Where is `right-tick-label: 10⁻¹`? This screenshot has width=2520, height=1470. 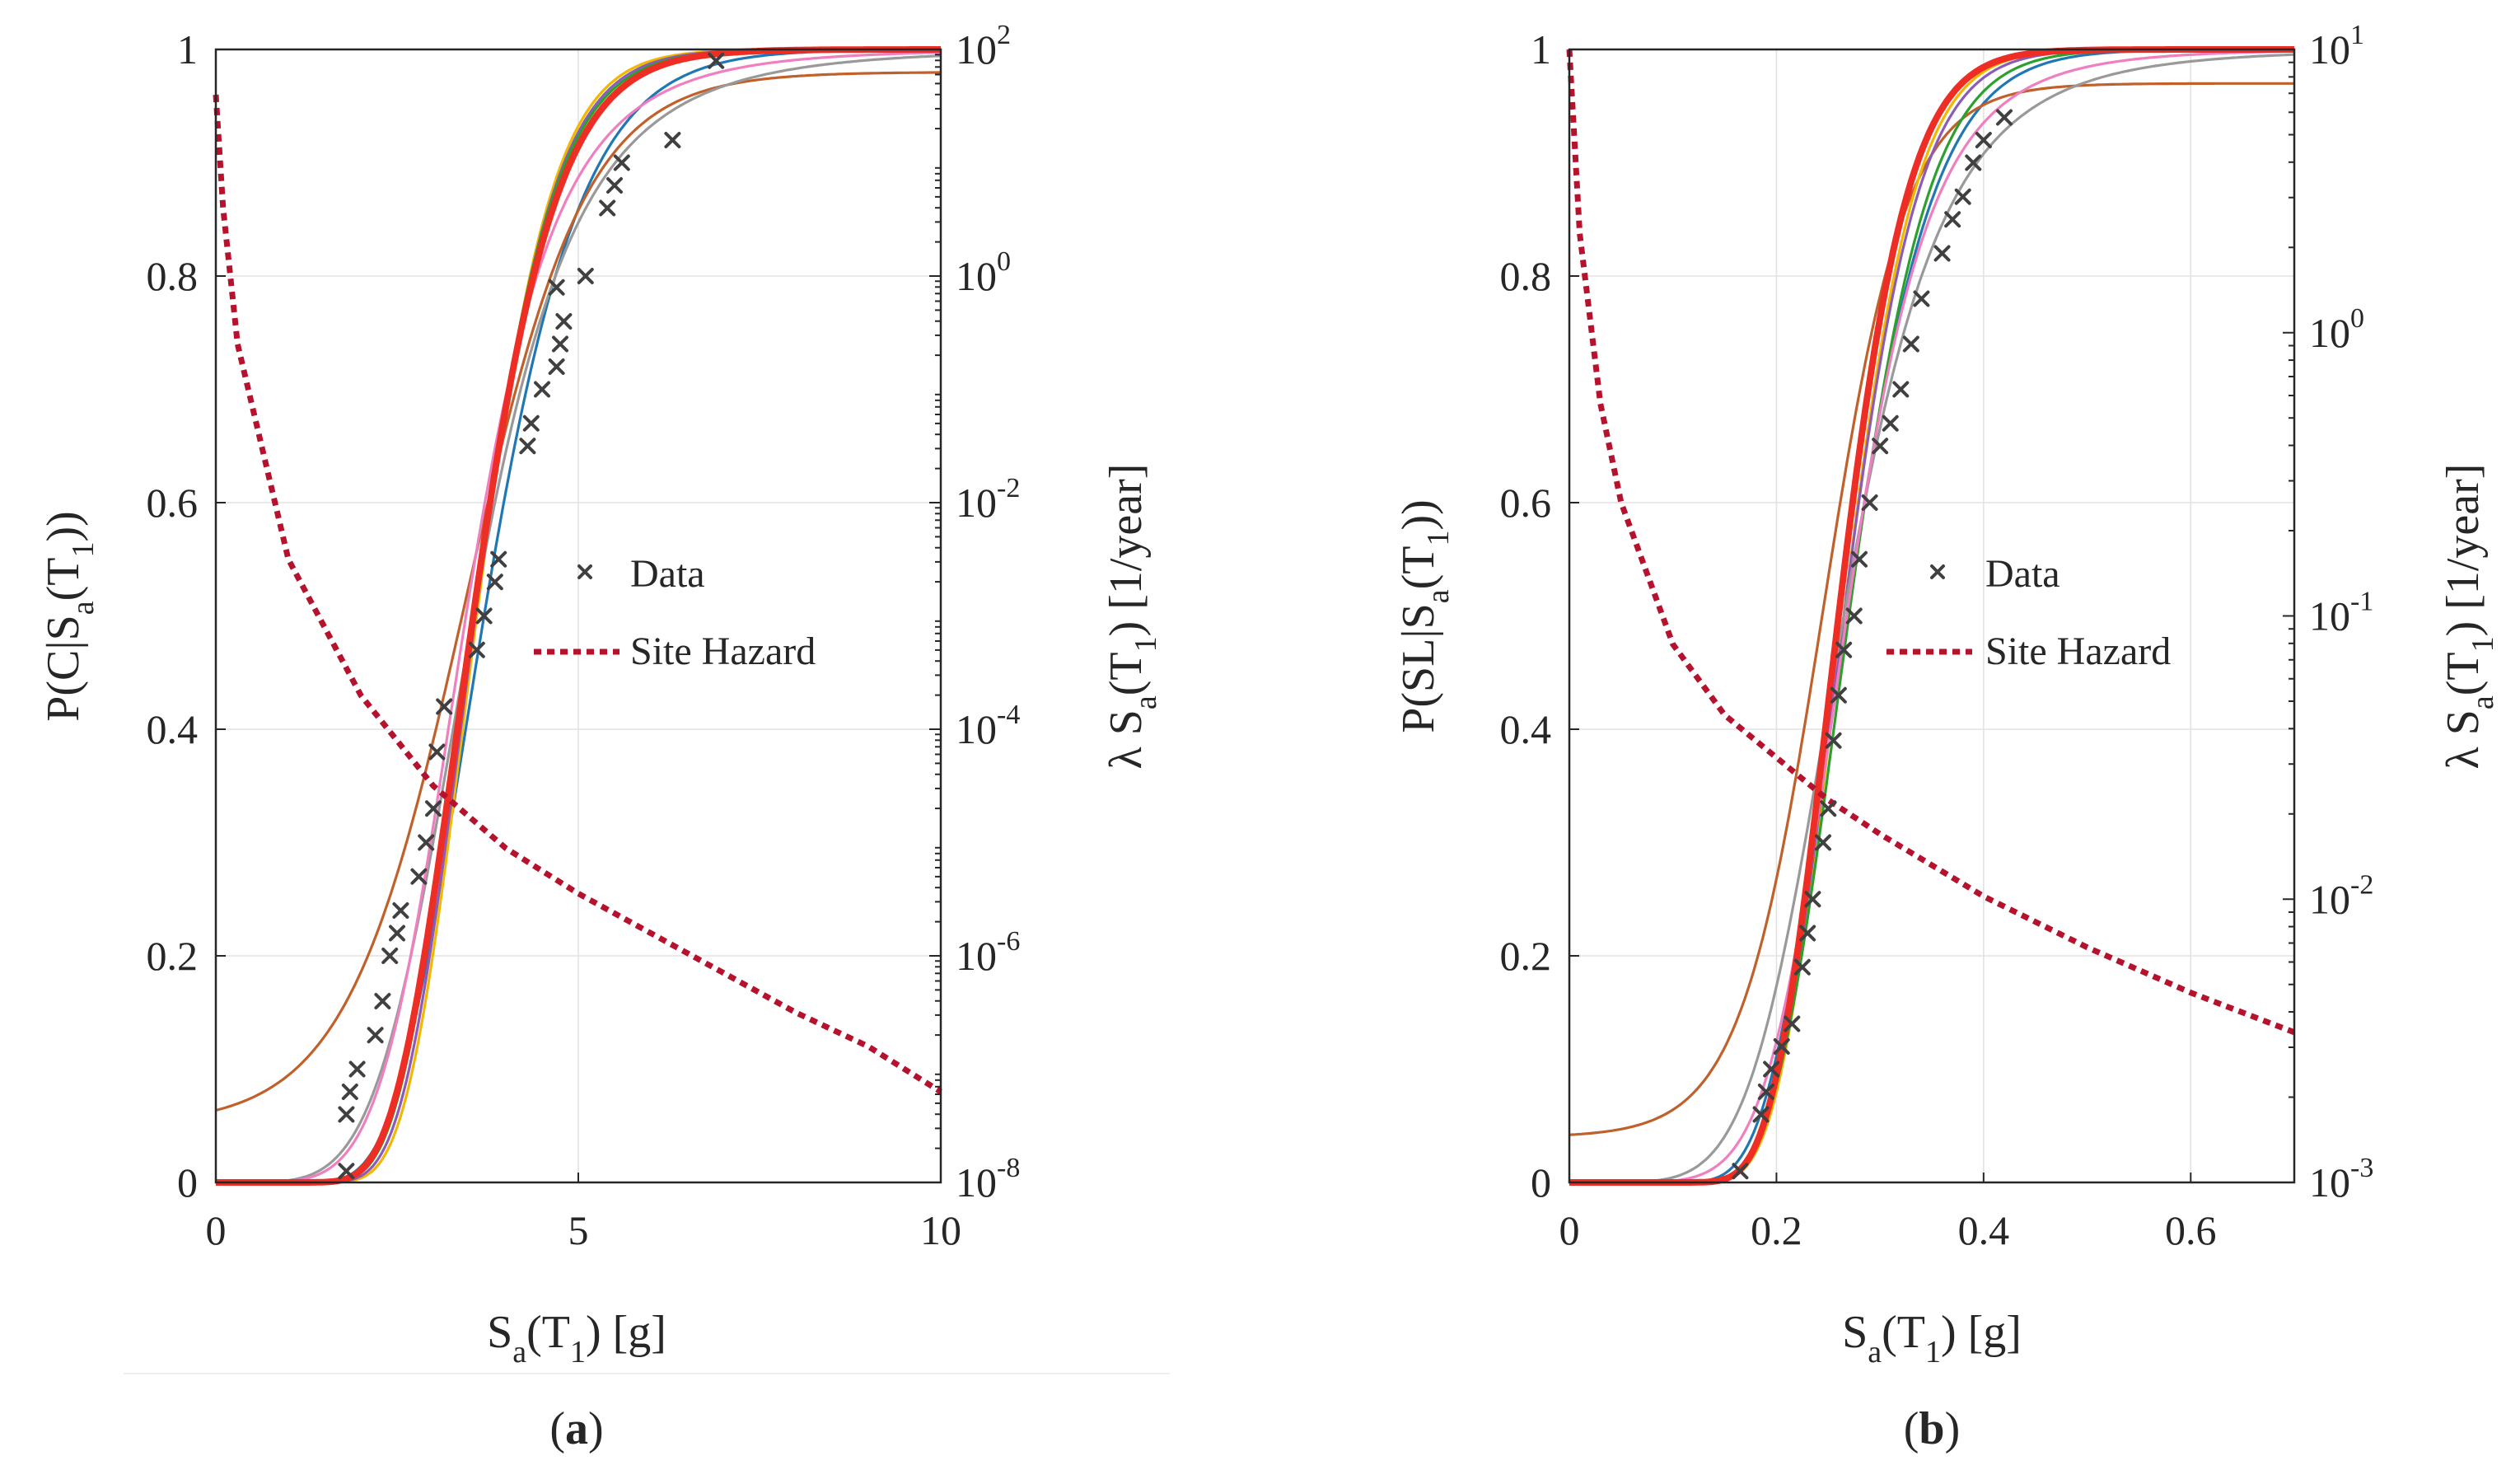
right-tick-label: 10⁻¹ is located at coordinates (2341, 613).